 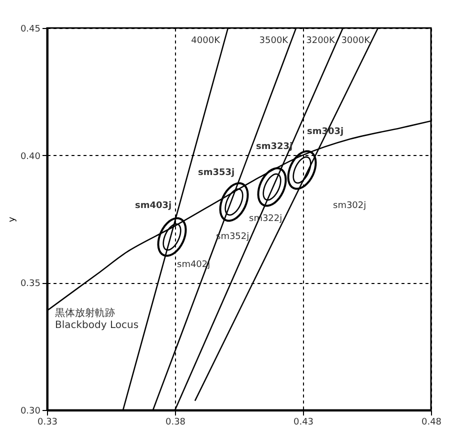 What do you see at coordinates (431, 423) in the screenshot?
I see `x-tick-label: 0.48` at bounding box center [431, 423].